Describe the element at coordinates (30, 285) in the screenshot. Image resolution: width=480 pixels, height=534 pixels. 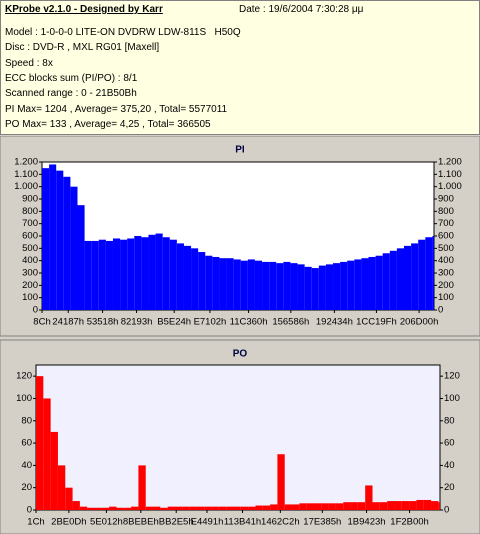
I see `y-tick-label: 200` at that location.